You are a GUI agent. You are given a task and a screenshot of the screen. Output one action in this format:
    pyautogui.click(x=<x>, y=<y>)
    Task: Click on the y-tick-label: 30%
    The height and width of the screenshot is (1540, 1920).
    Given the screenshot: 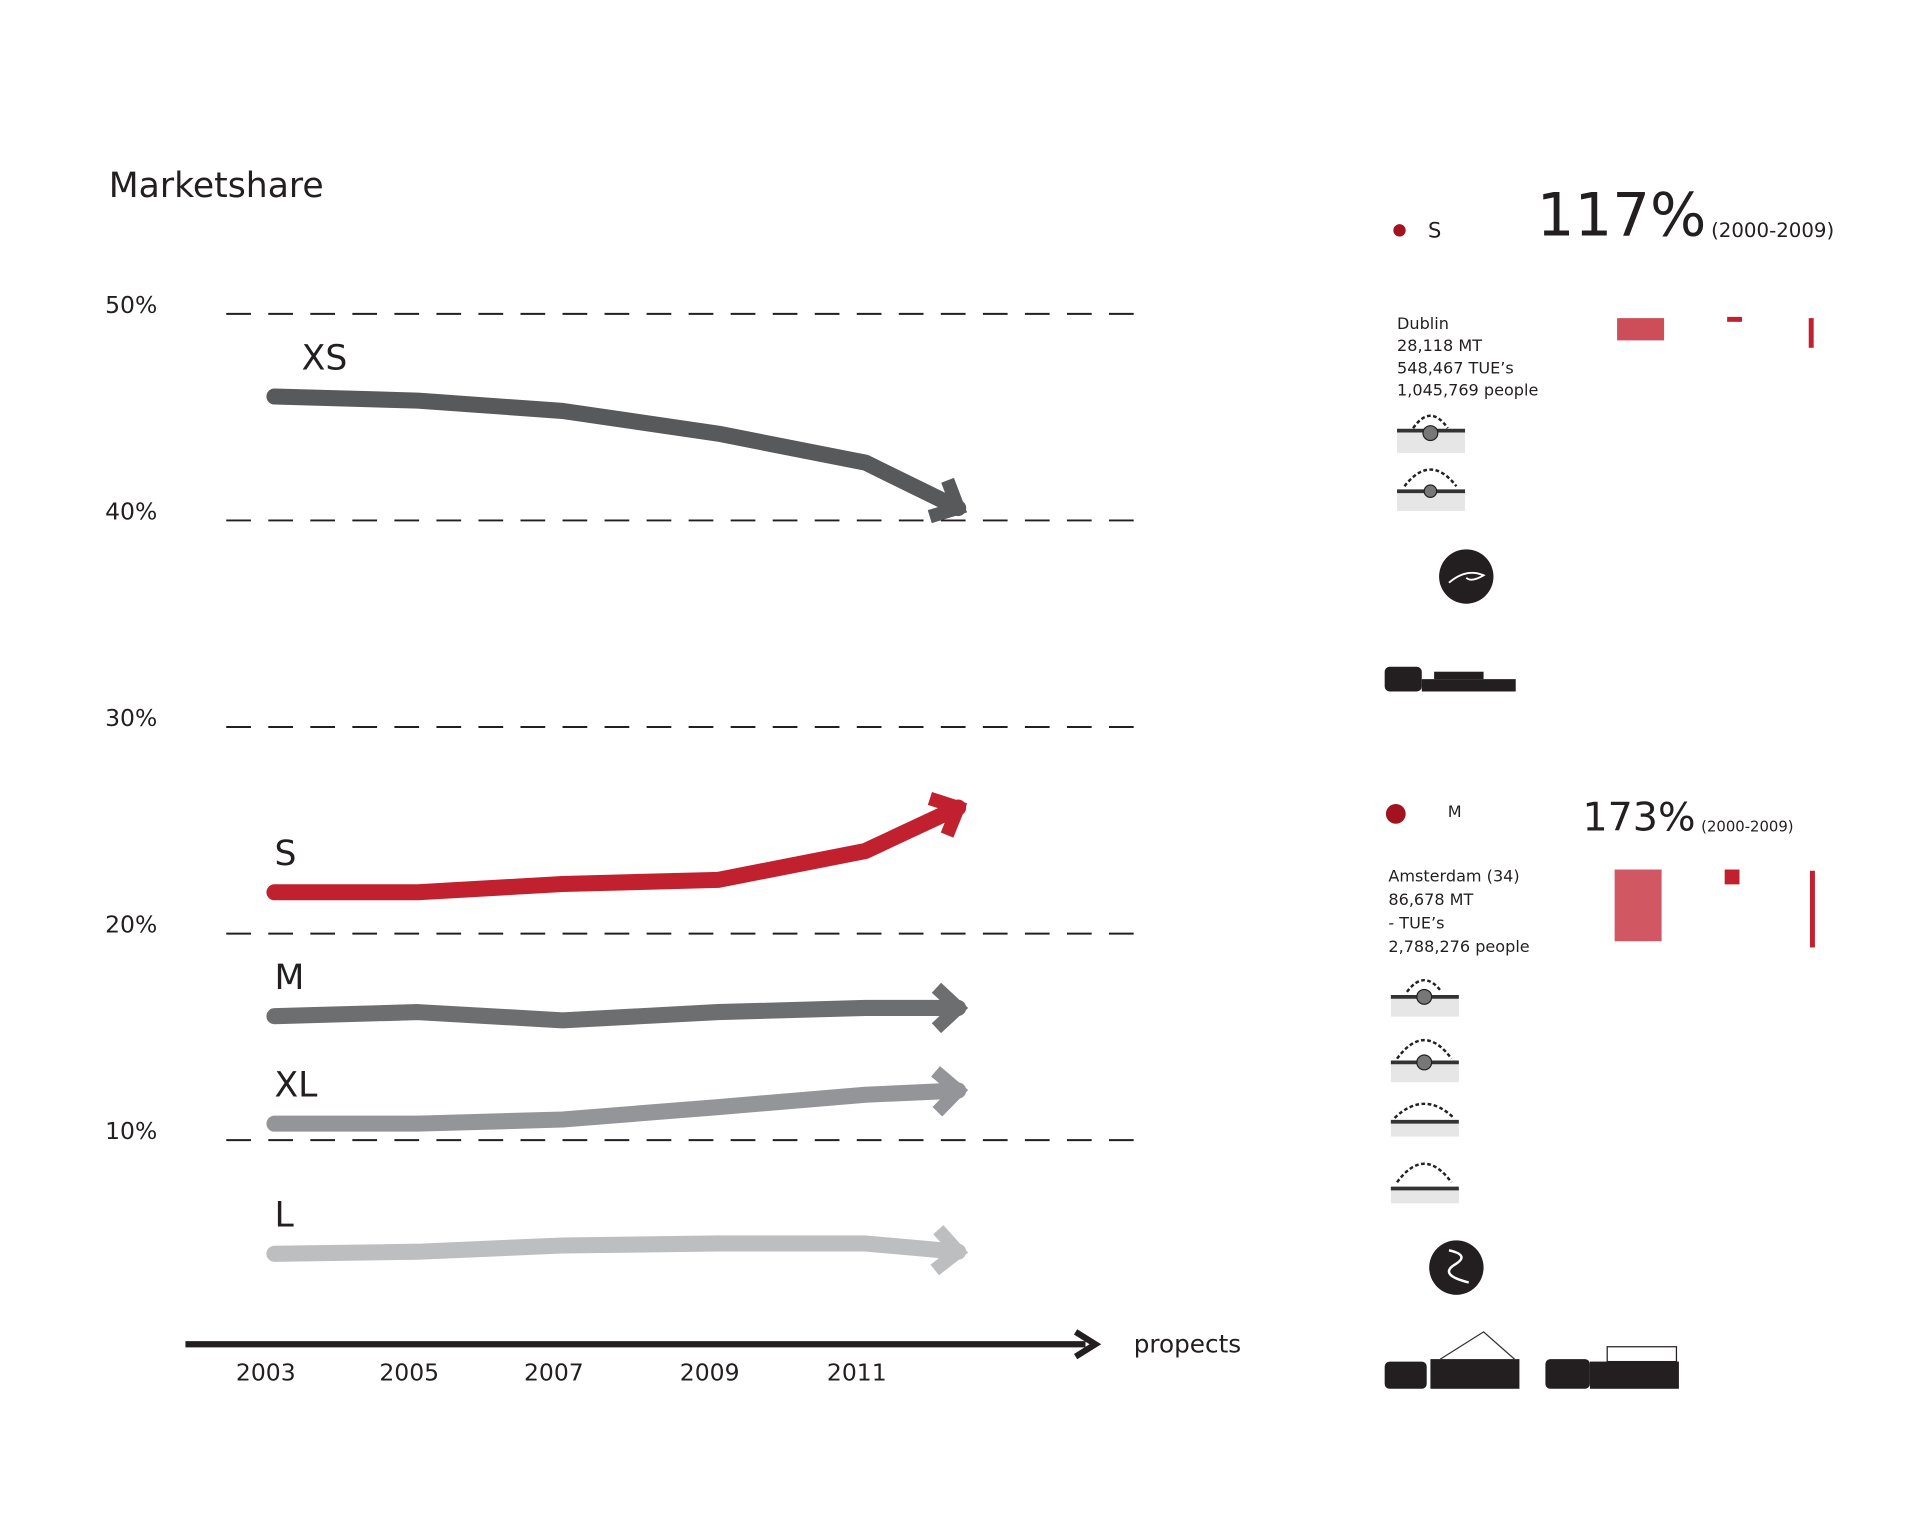 What is the action you would take?
    pyautogui.click(x=131, y=718)
    